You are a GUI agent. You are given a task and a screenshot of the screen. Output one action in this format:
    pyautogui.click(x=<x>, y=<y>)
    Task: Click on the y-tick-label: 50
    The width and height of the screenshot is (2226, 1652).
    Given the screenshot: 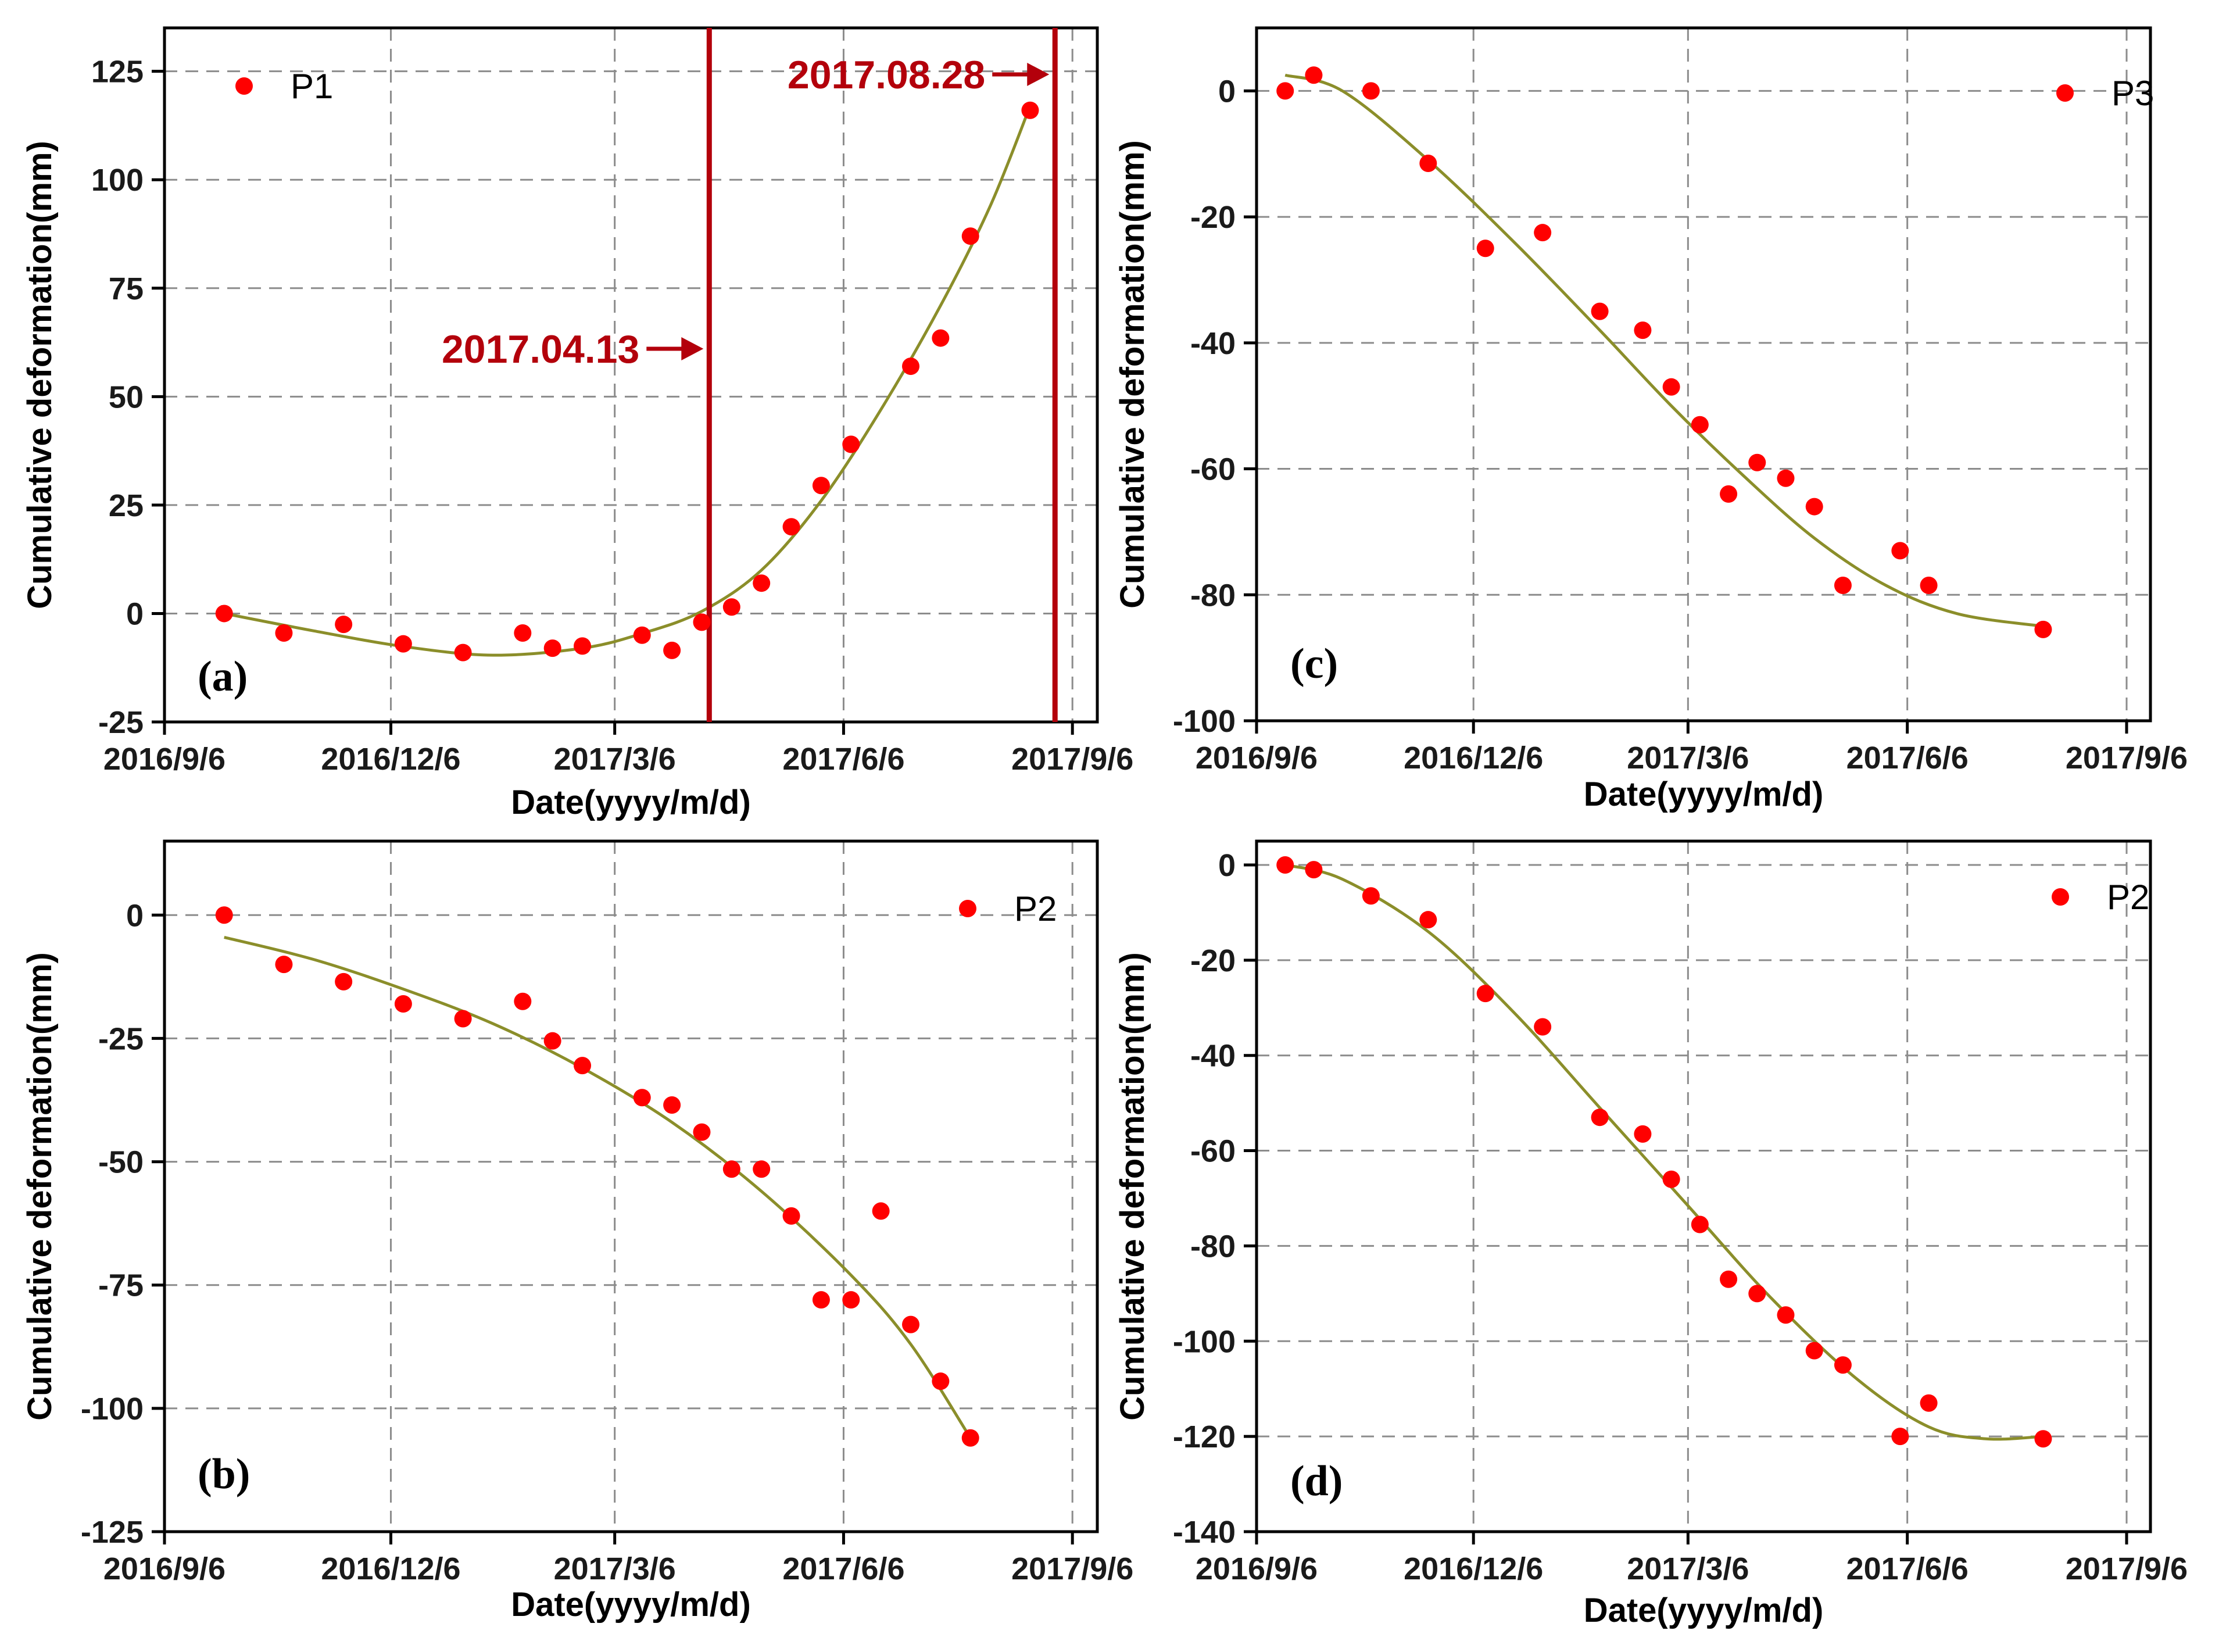 What is the action you would take?
    pyautogui.click(x=126, y=397)
    